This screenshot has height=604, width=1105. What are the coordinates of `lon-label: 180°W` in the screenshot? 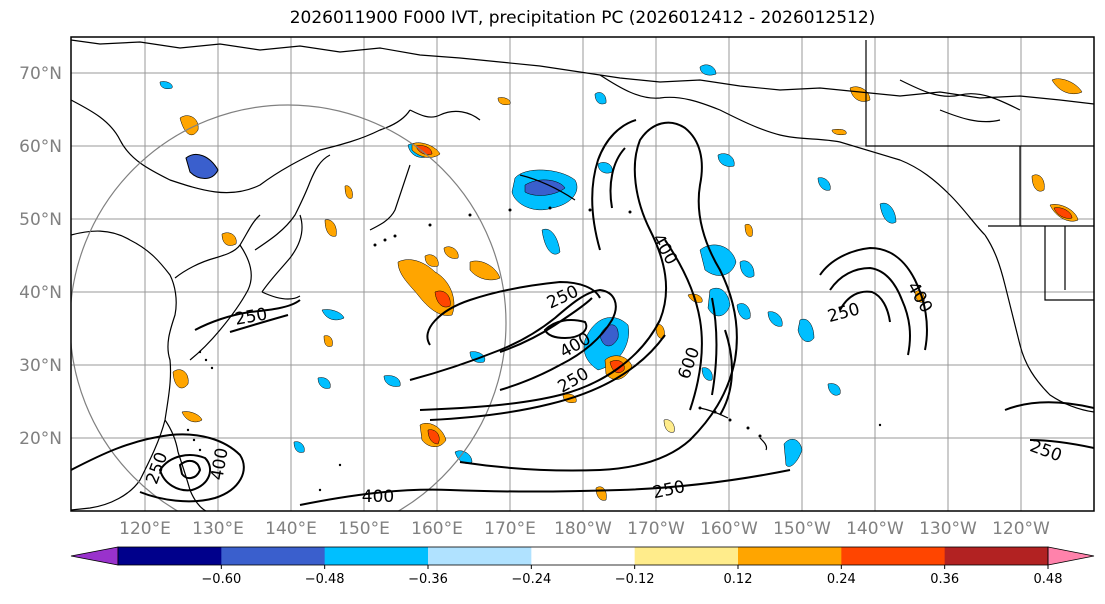 It's located at (583, 529).